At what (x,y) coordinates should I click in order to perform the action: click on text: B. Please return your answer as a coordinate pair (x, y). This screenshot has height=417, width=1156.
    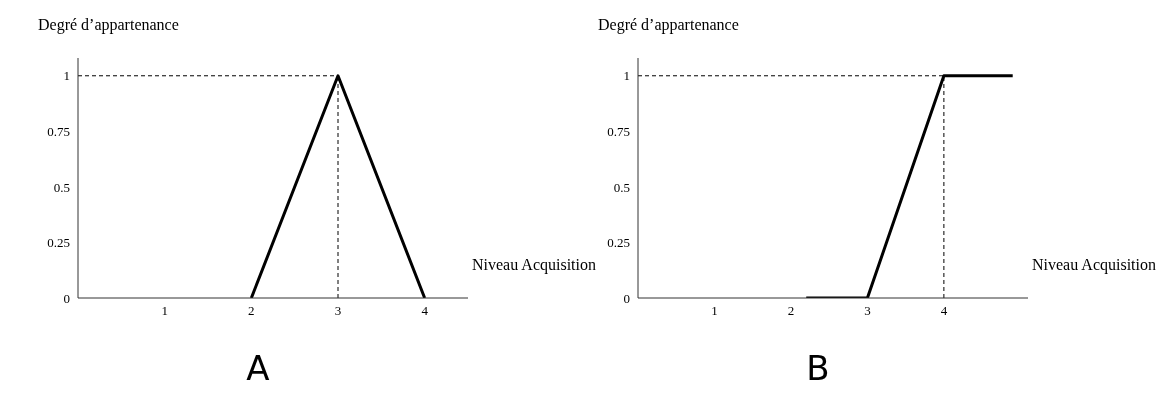
    Looking at the image, I should click on (818, 368).